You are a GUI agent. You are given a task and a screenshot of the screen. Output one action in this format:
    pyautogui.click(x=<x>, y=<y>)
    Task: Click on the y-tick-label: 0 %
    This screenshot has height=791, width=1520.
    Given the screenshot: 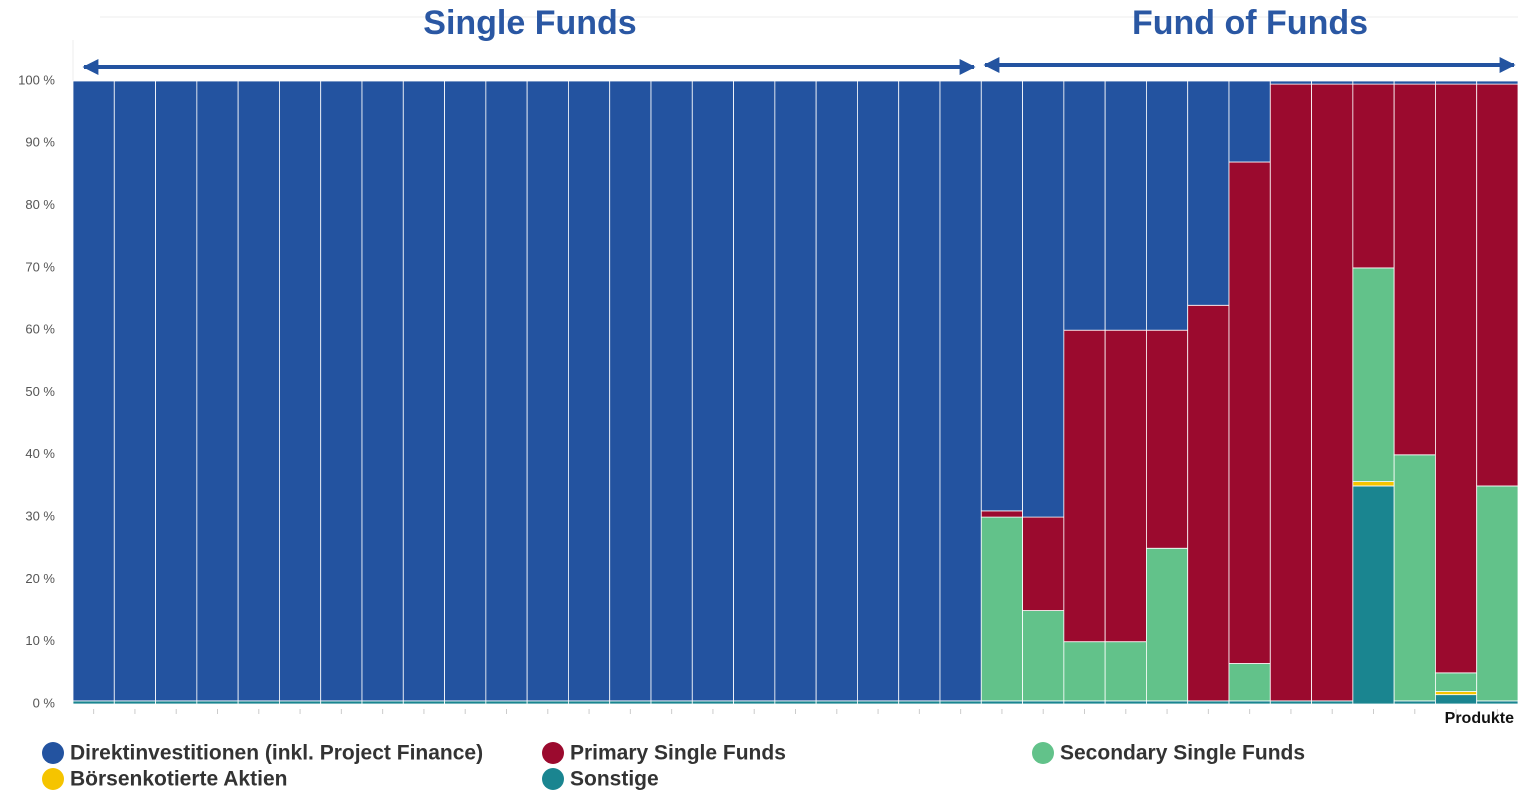 What is the action you would take?
    pyautogui.click(x=44, y=702)
    